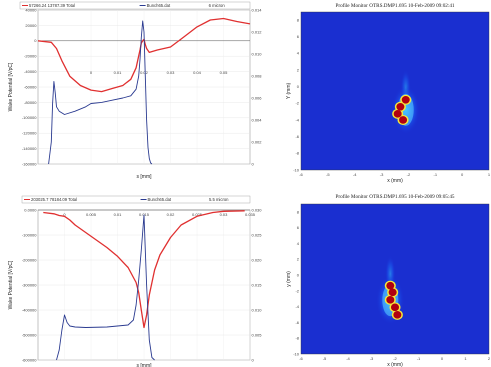  Describe the element at coordinates (289, 91) in the screenshot. I see `y-axis-label: Y (mm)` at that location.